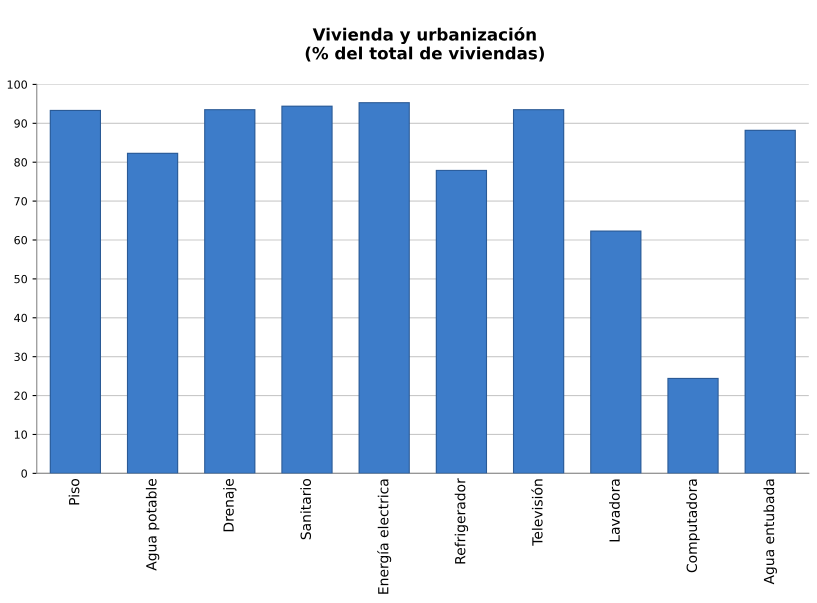 Image resolution: width=817 pixels, height=603 pixels. I want to click on chart-title: Vivienda y urbanización (% del total de viviendas), so click(425, 44).